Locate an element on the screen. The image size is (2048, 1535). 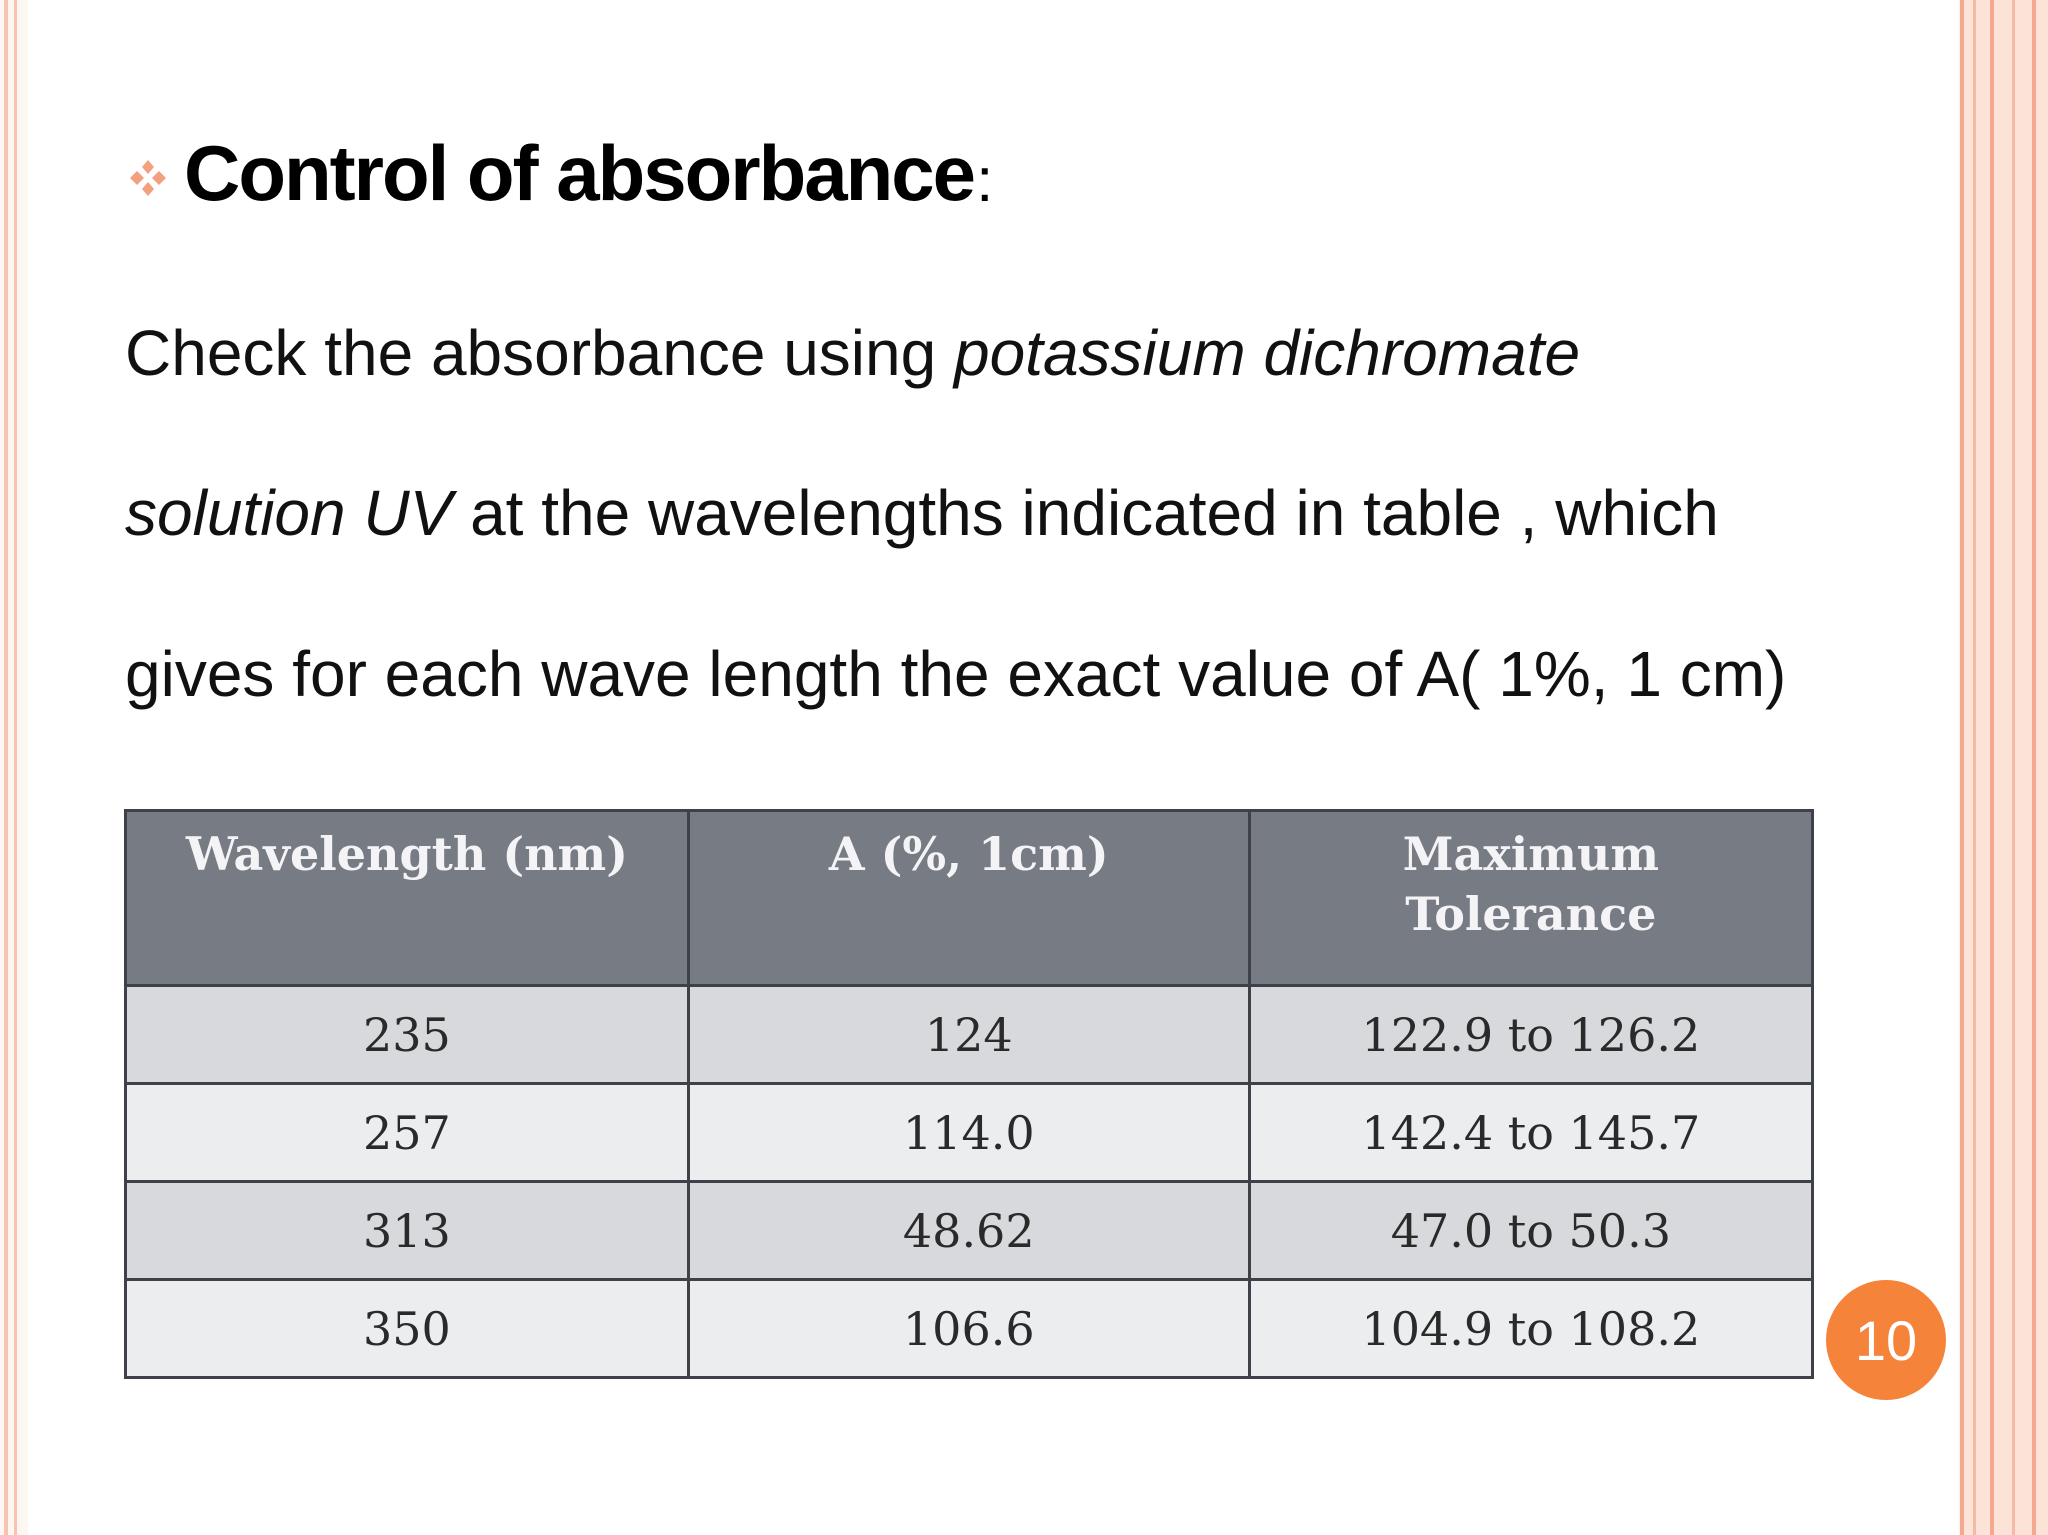
page-number: 10 is located at coordinates (1886, 1340).